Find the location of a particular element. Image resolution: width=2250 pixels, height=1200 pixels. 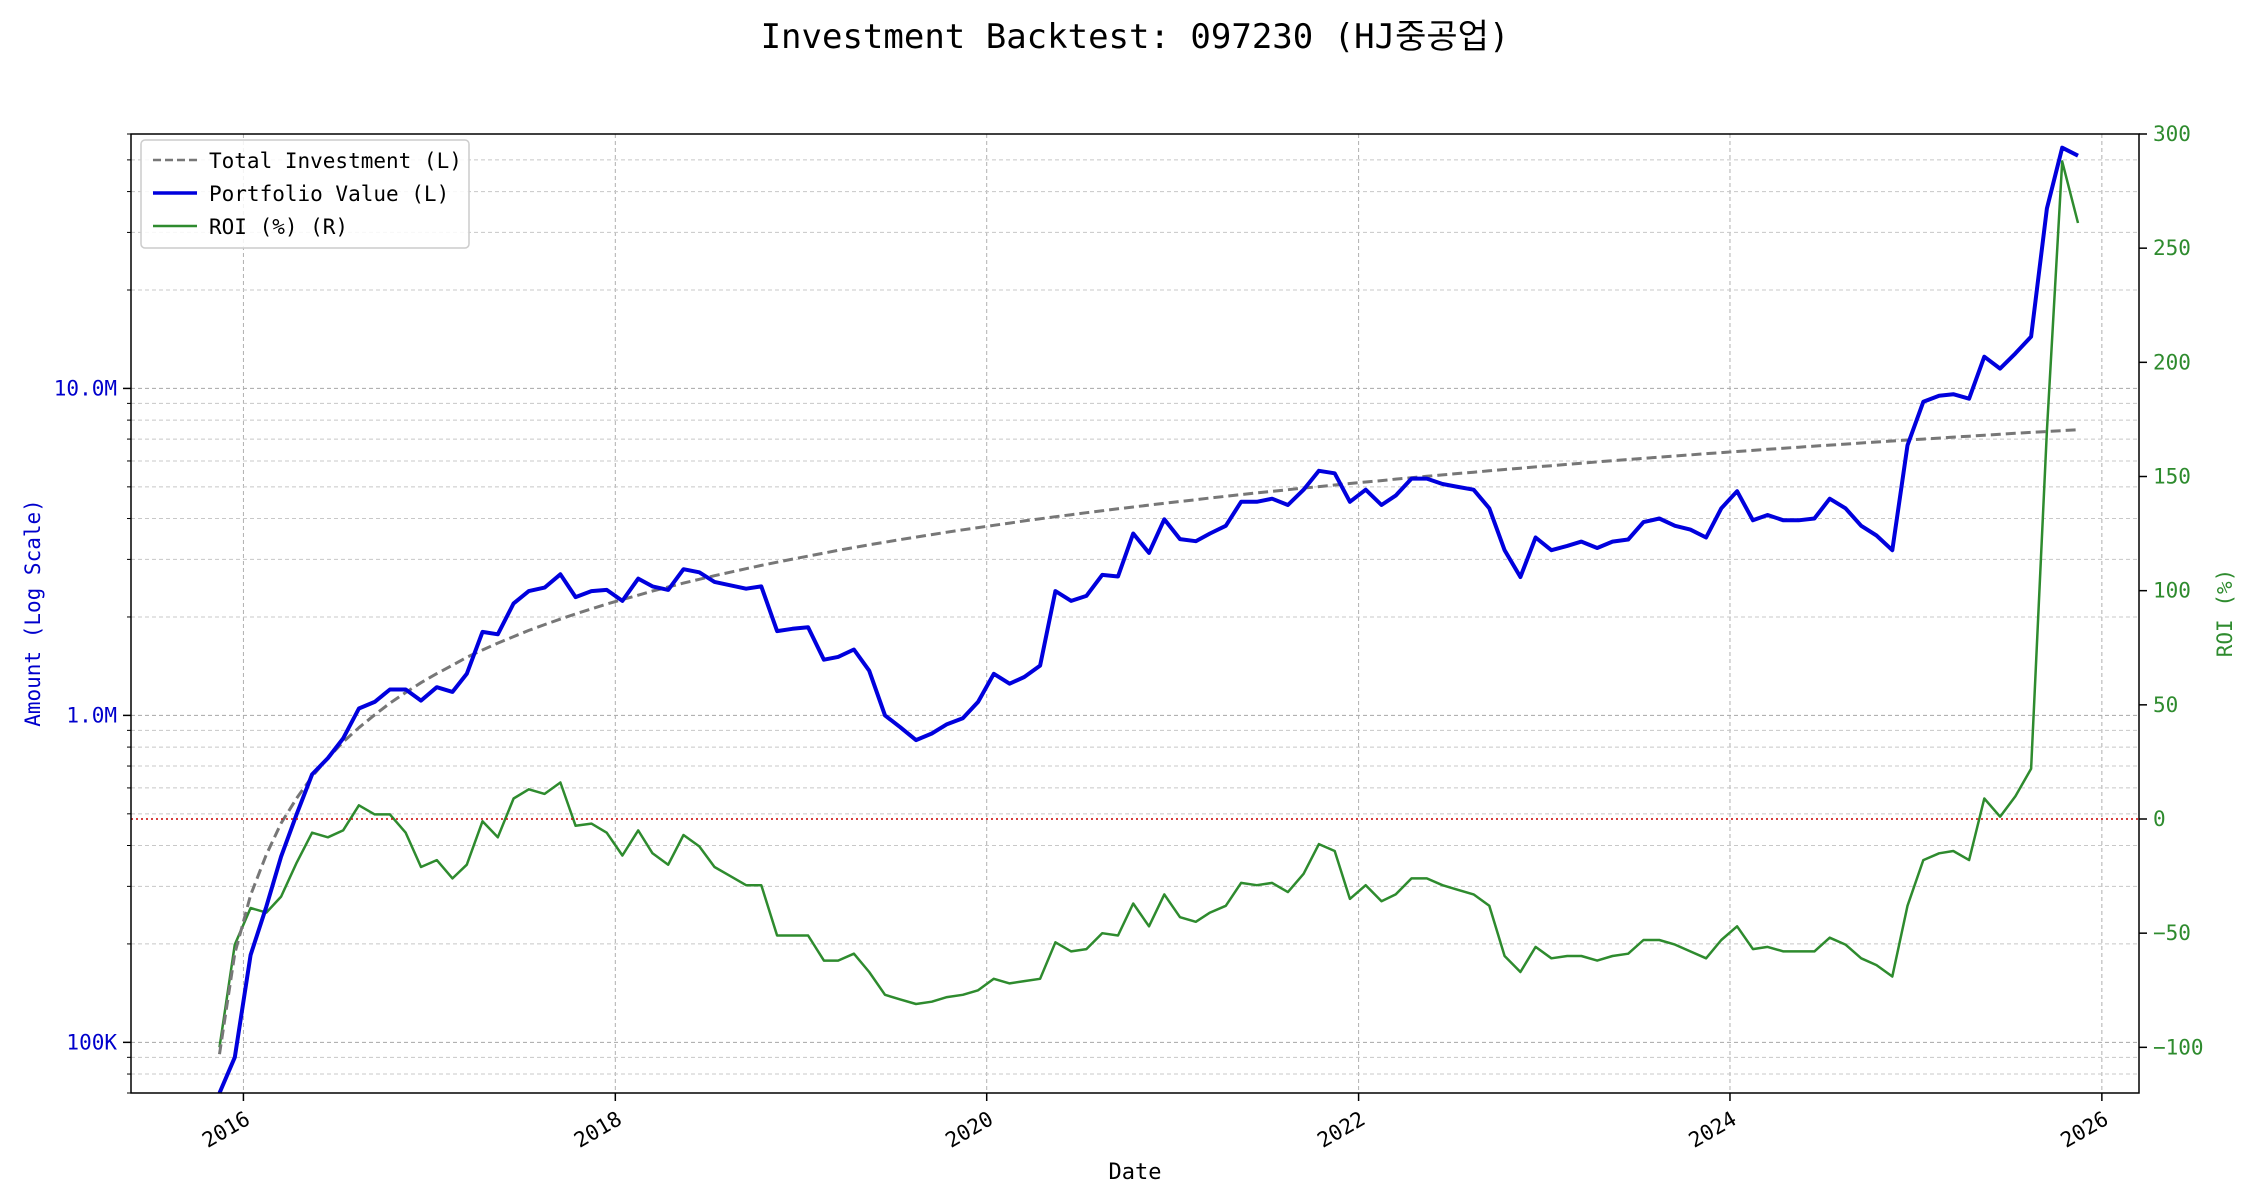

right-axis-label: ROI (%) is located at coordinates (2225, 613).